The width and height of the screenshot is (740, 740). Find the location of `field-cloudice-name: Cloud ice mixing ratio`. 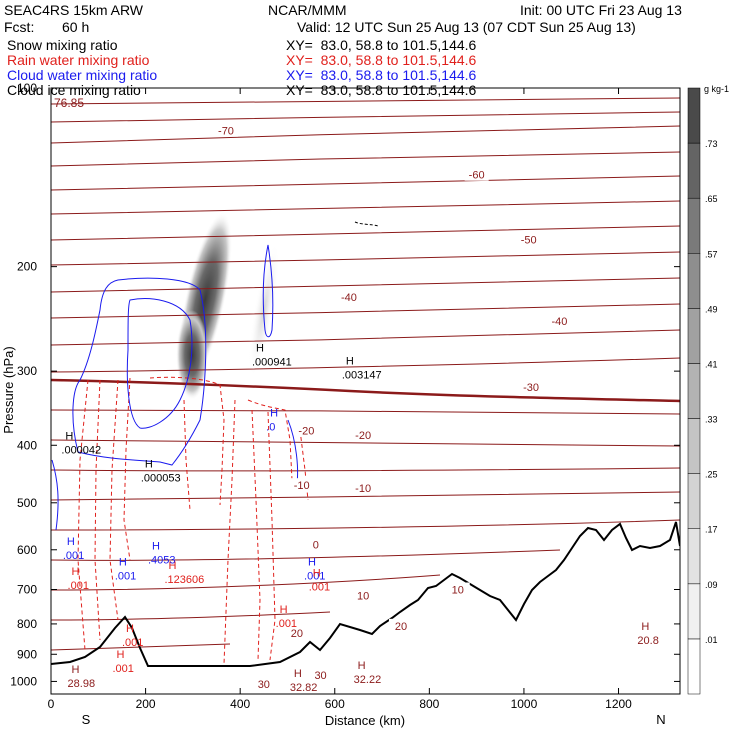

field-cloudice-name: Cloud ice mixing ratio is located at coordinates (74, 90).